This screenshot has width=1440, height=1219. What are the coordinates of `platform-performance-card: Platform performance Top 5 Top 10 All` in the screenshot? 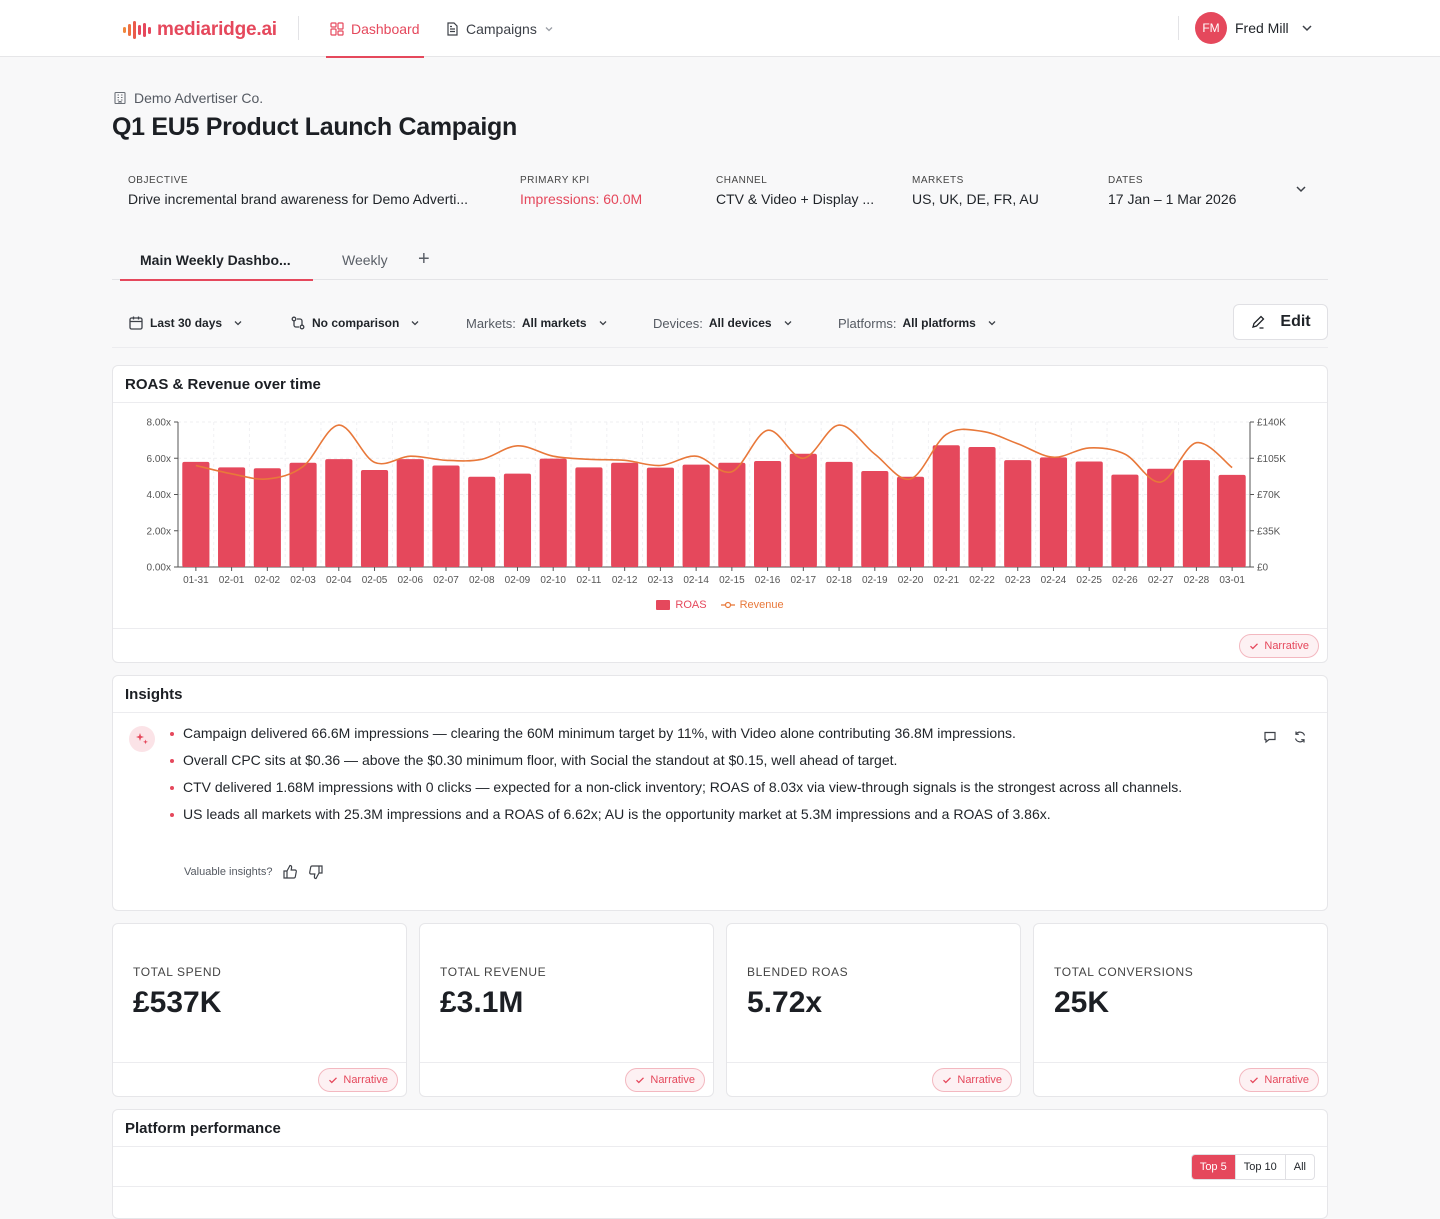 It's located at (720, 1164).